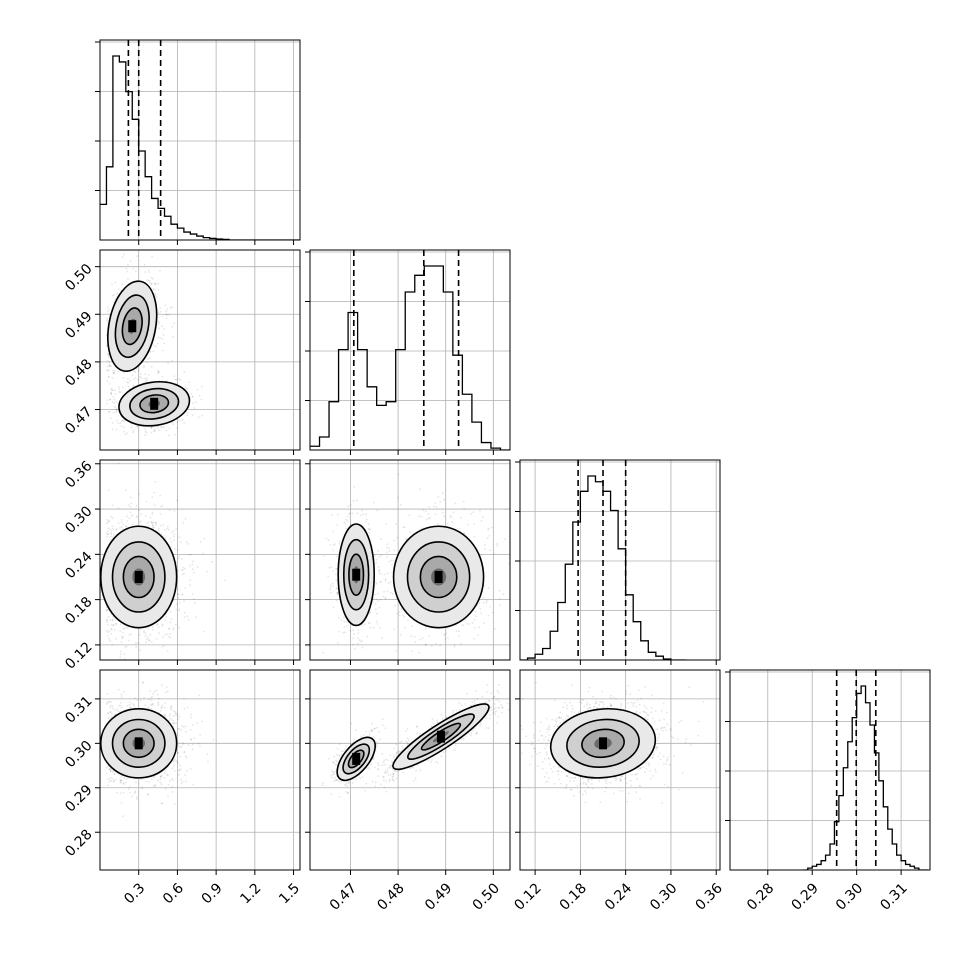  Describe the element at coordinates (804, 896) in the screenshot. I see `x-tick-label-3-1: 0.29` at that location.